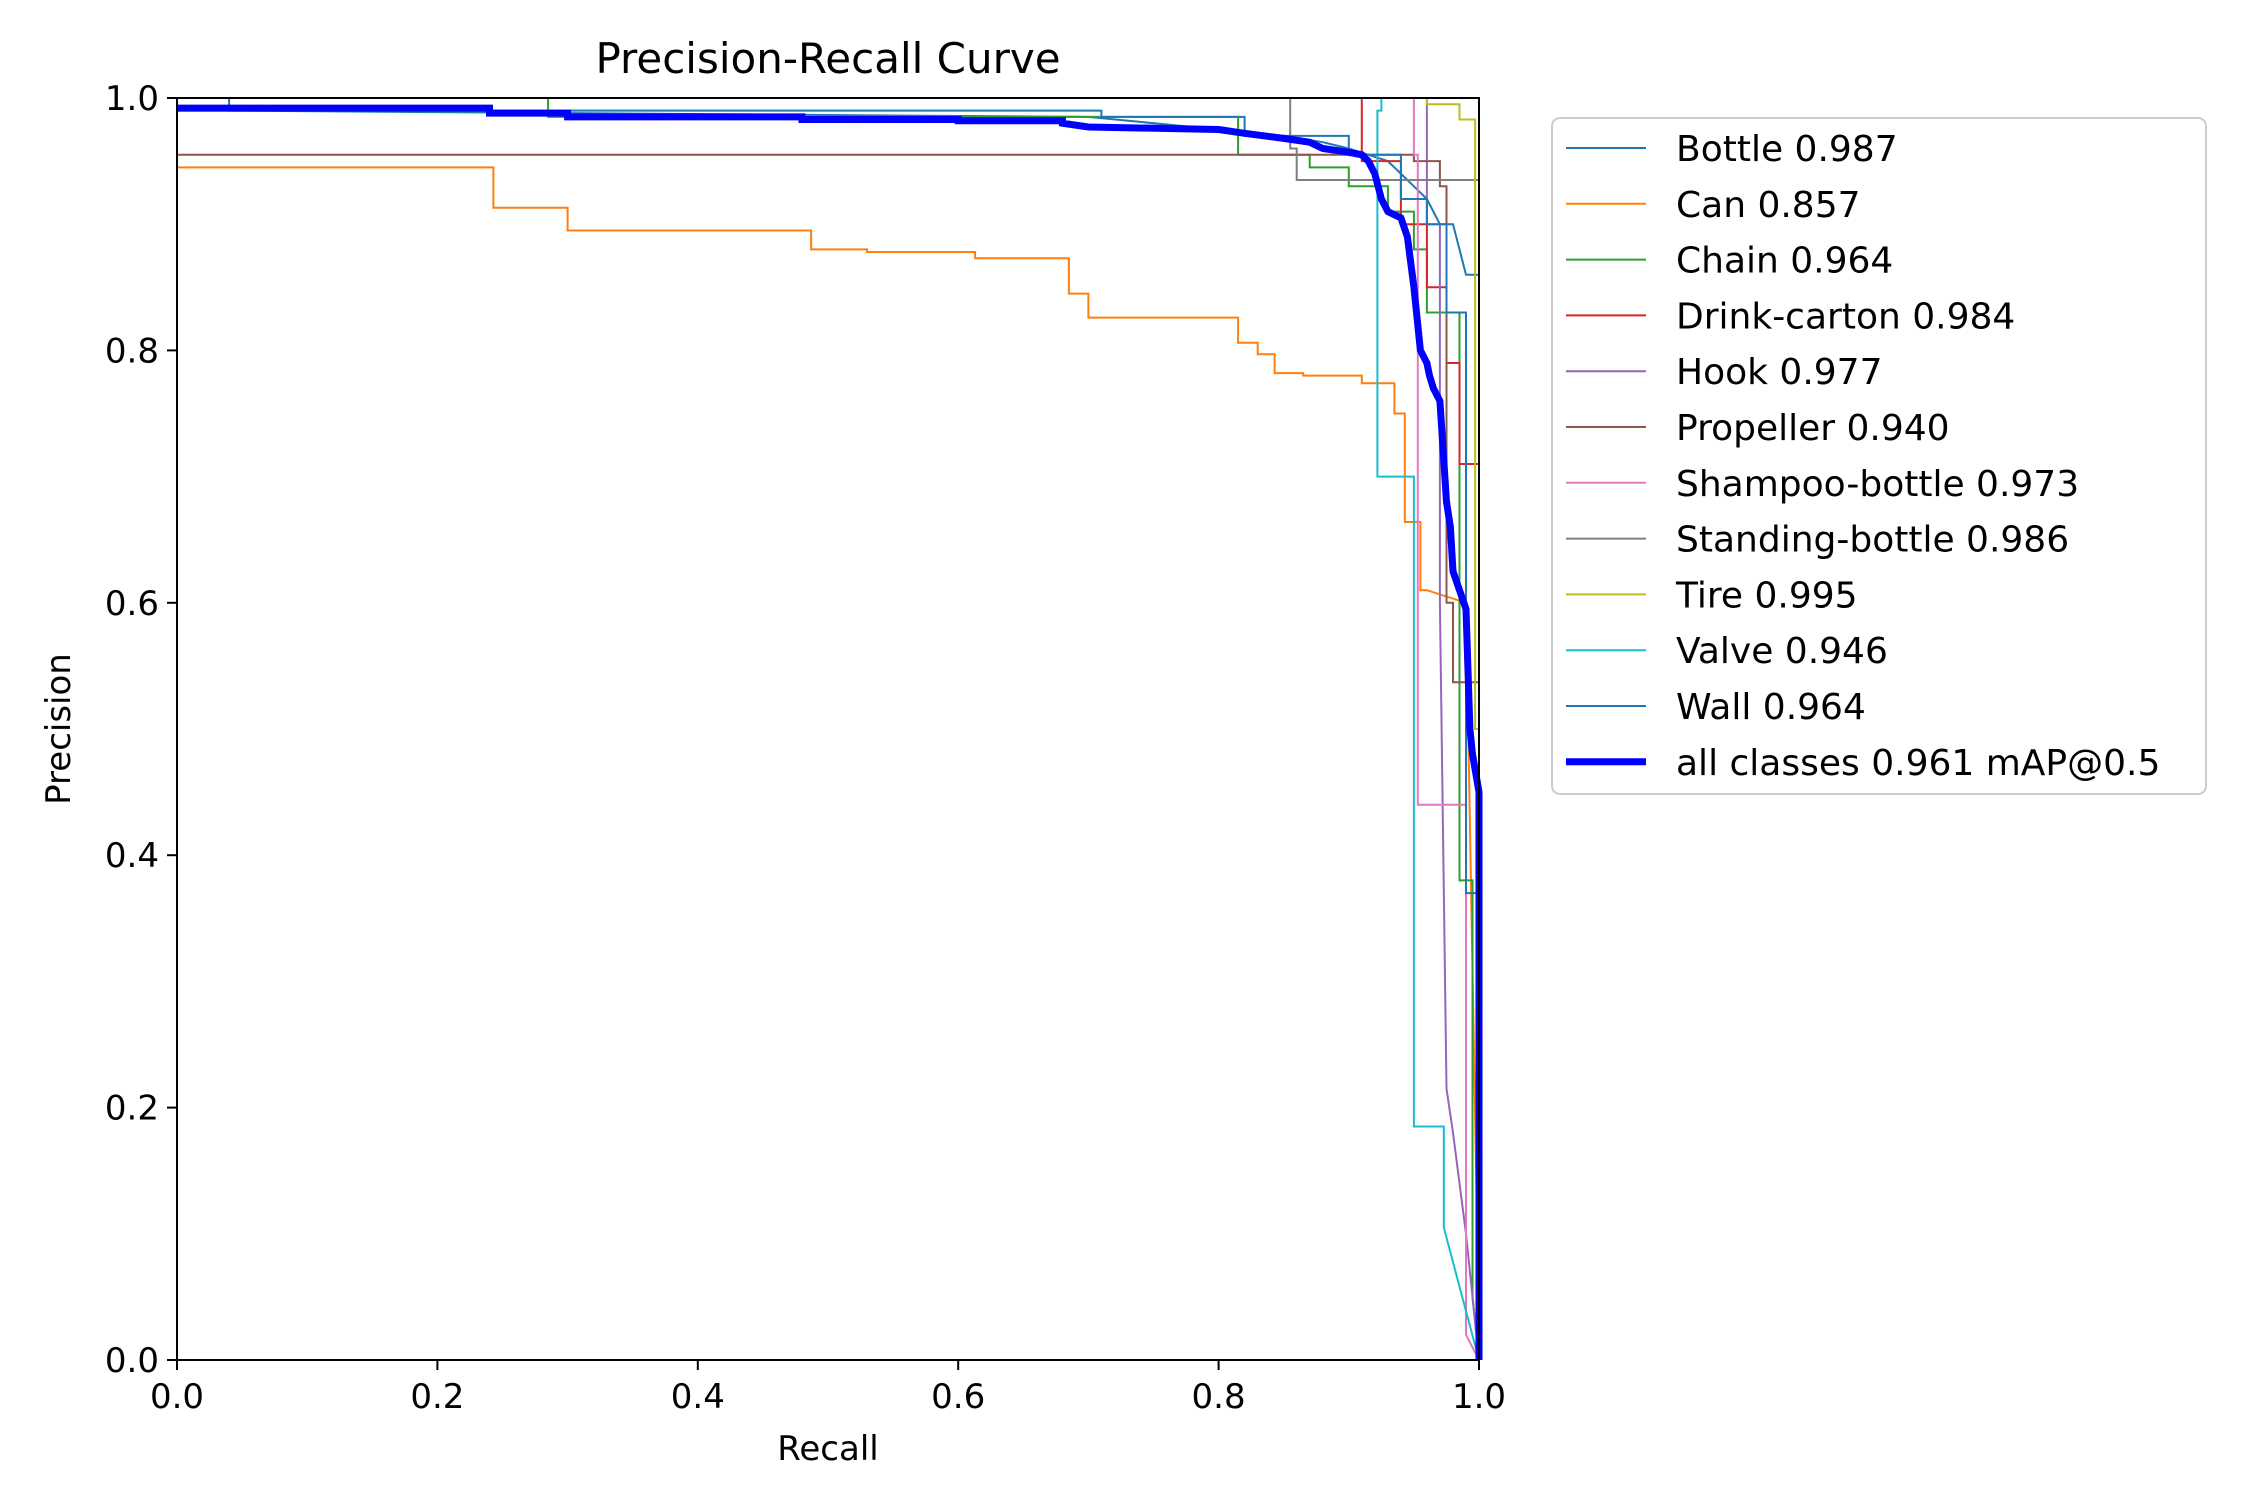  Describe the element at coordinates (828, 1388) in the screenshot. I see `x-axis: 0.0 0.2 0.4 0.6 0.8 1.0` at that location.